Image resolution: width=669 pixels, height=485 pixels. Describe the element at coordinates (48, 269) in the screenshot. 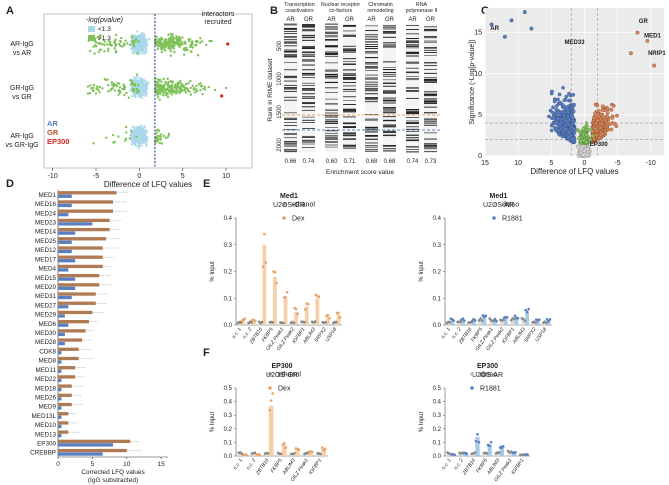

I see `protein-label: MED4` at that location.